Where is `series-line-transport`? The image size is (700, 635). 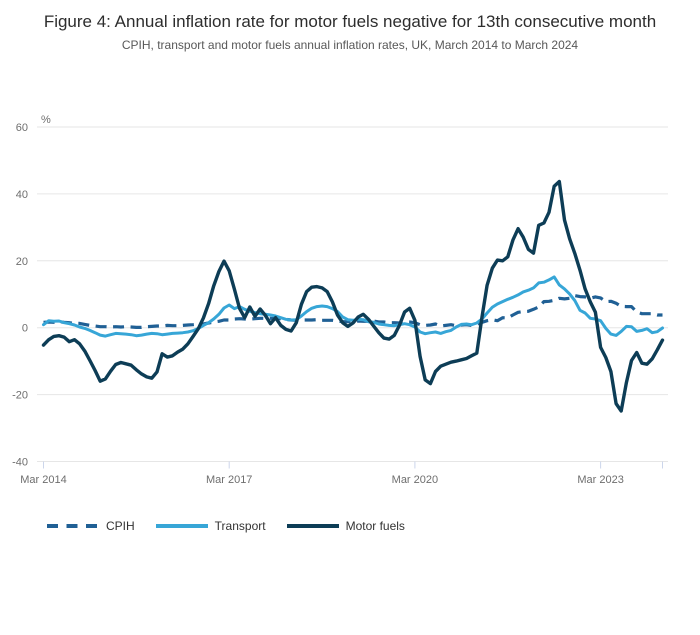 series-line-transport is located at coordinates (353, 306).